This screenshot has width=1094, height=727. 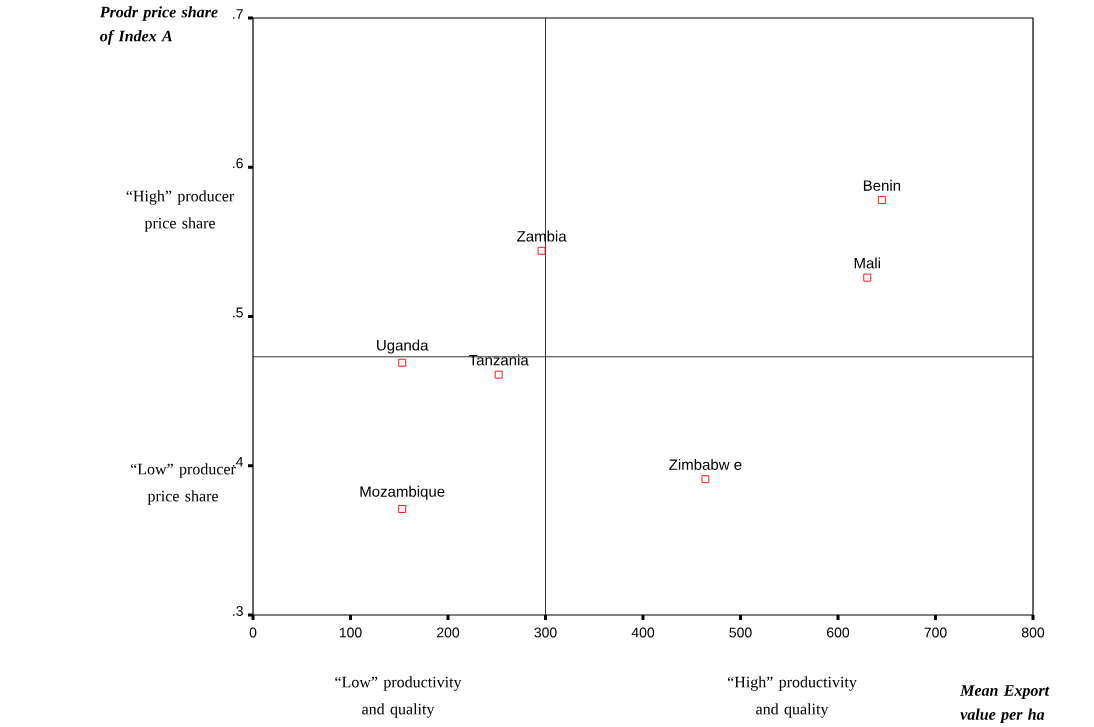 I want to click on x-tick-label: 400, so click(x=643, y=632).